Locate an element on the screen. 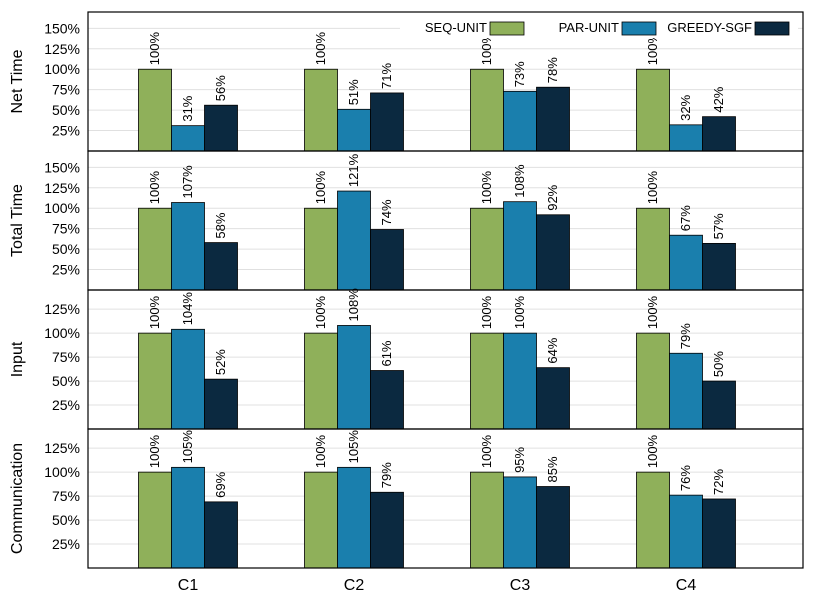 This screenshot has height=604, width=830. data-label: 85% is located at coordinates (552, 469).